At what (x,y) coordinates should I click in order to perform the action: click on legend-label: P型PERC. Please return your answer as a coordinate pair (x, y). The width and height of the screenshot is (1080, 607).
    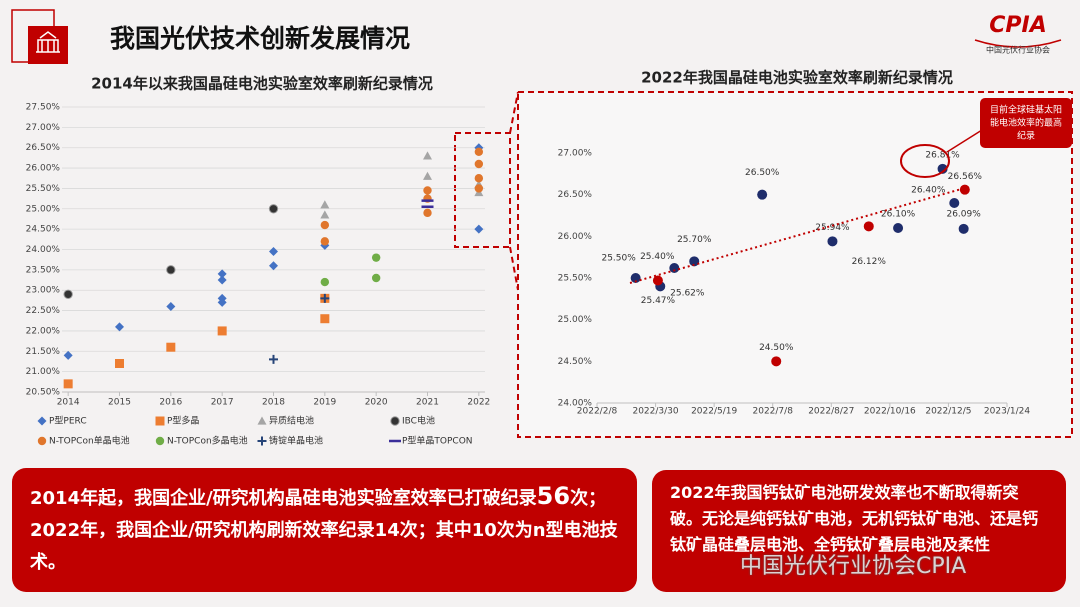
    Looking at the image, I should click on (68, 421).